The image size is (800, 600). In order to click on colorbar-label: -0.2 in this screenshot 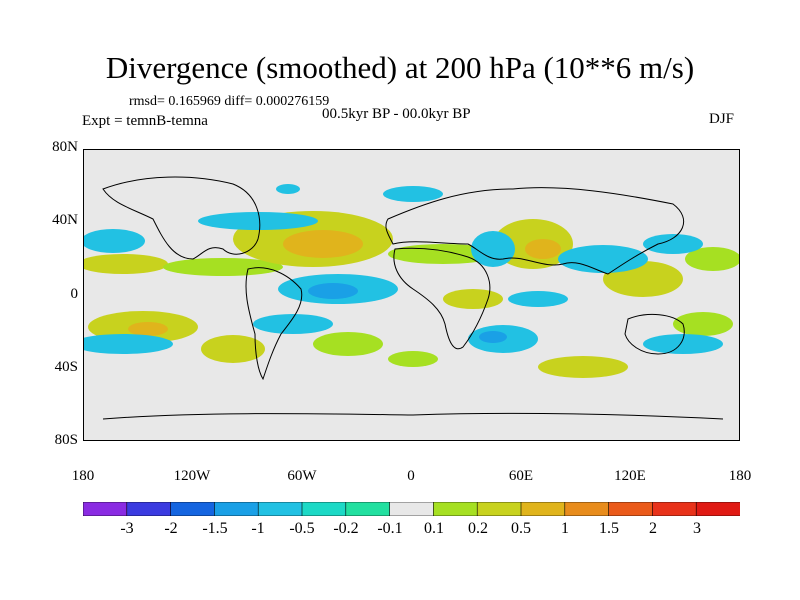, I will do `click(346, 528)`.